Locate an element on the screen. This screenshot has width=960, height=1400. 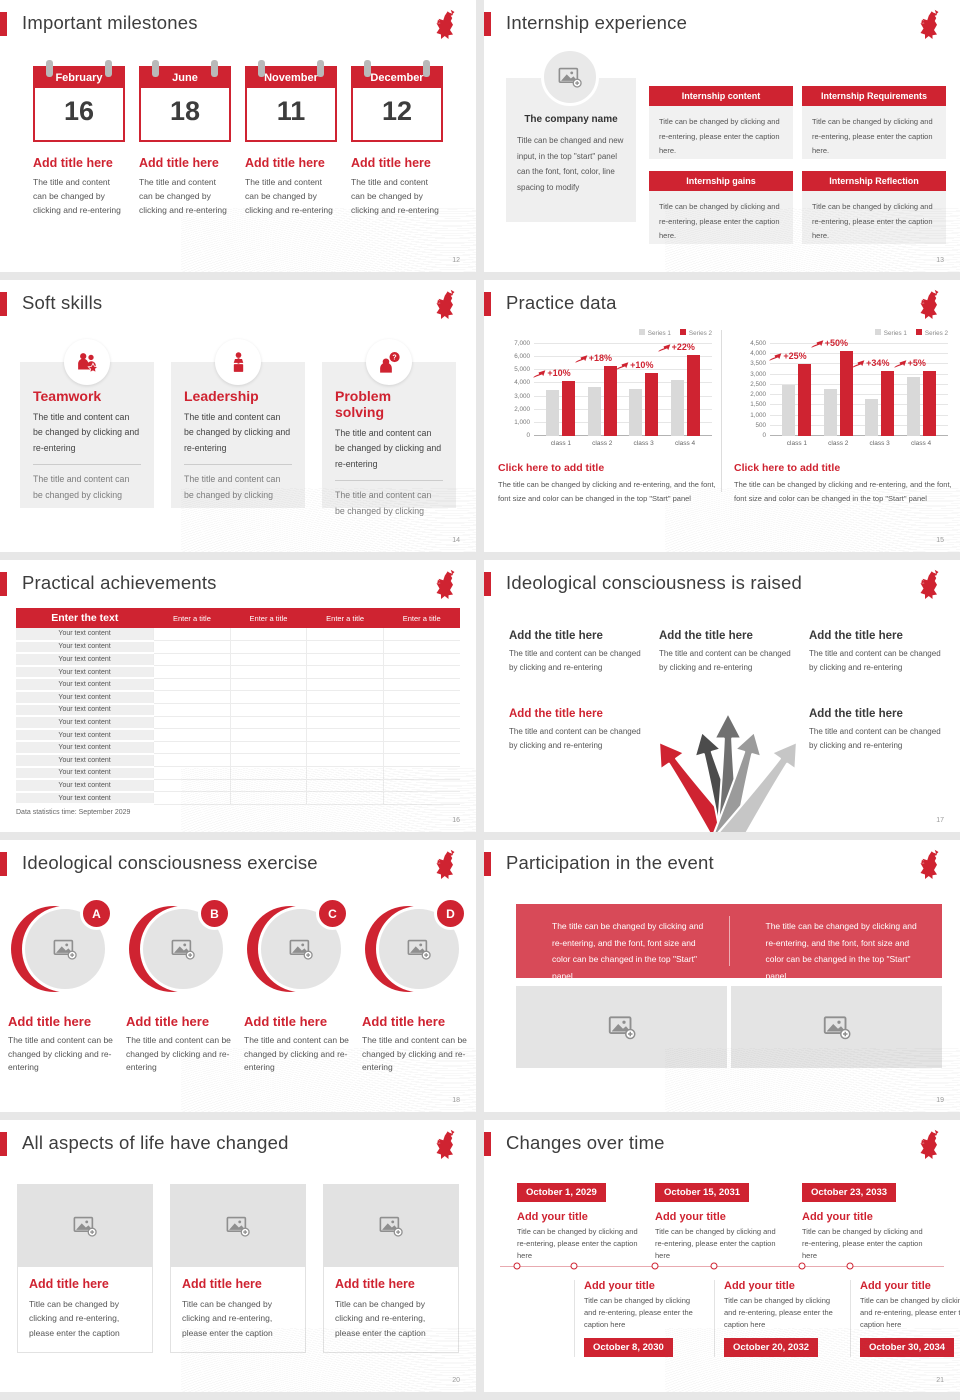
item-heading: Add your title is located at coordinates (690, 1217).